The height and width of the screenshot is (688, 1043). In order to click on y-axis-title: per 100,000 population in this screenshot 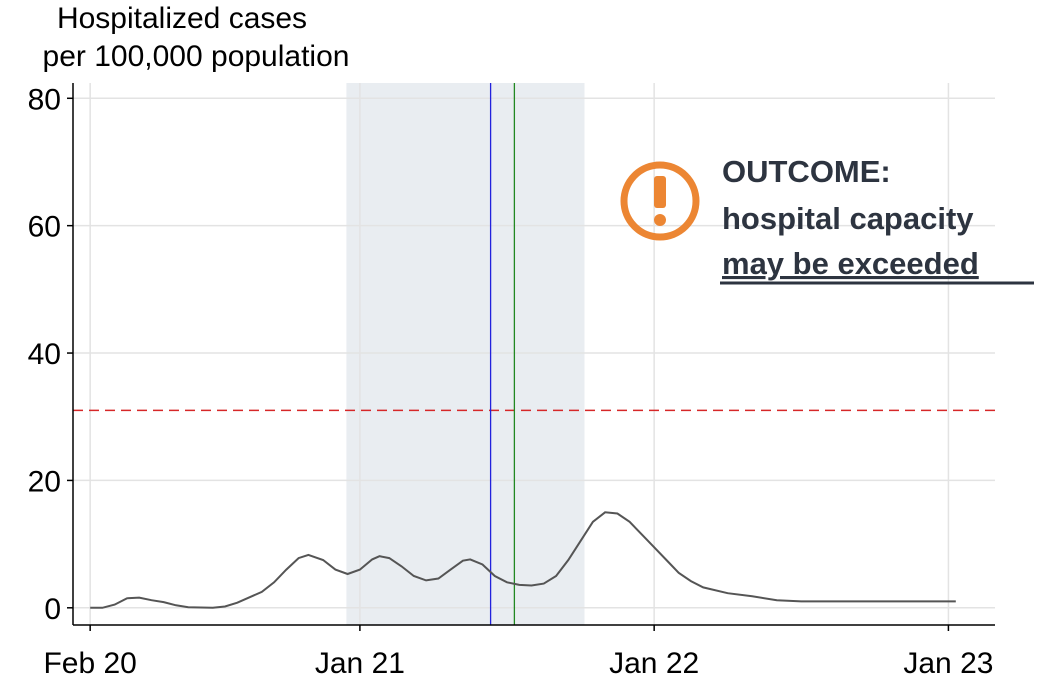, I will do `click(196, 56)`.